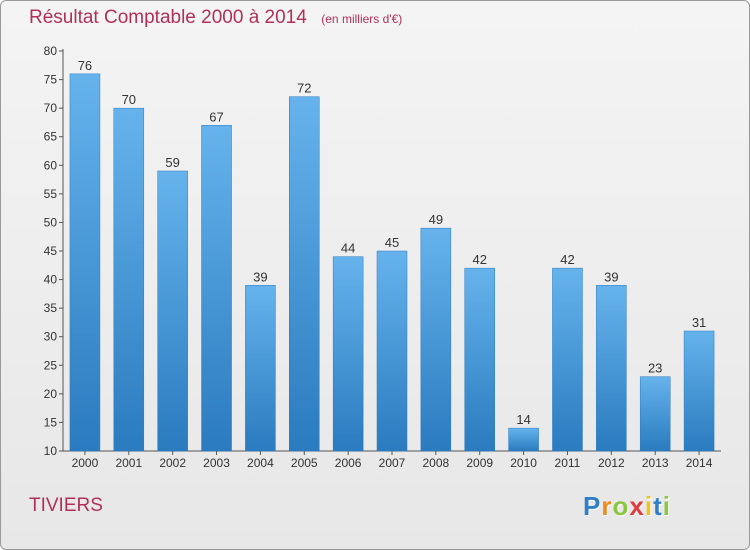 The image size is (750, 550). Describe the element at coordinates (348, 463) in the screenshot. I see `x-tick-label: 2006` at that location.